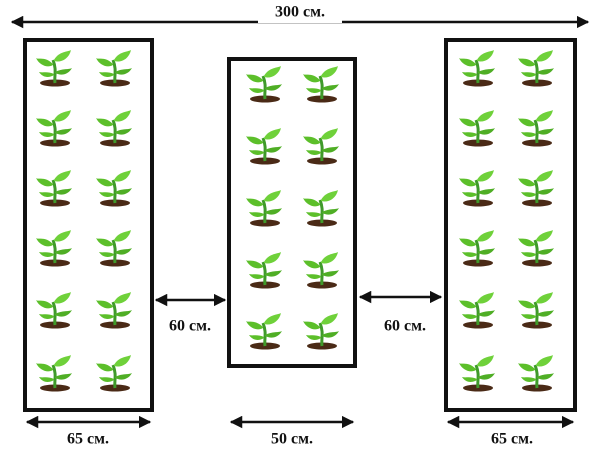 This screenshot has height=450, width=600. What do you see at coordinates (512, 439) in the screenshot?
I see `bed-right-width-label: 65 см.` at bounding box center [512, 439].